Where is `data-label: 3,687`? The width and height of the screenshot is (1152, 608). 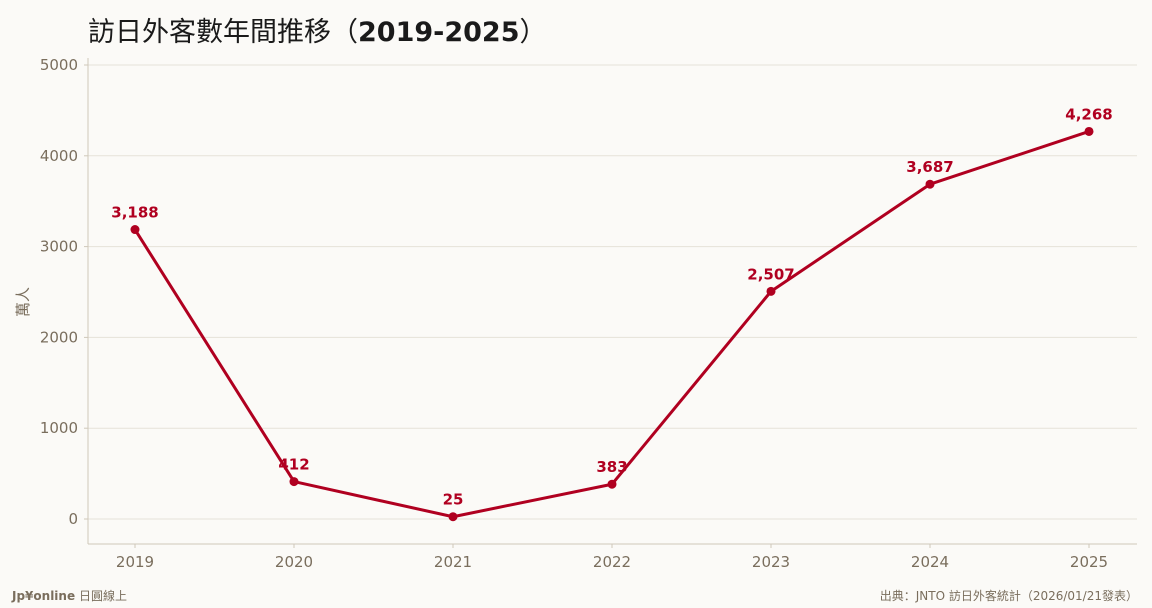 data-label: 3,687 is located at coordinates (929, 167).